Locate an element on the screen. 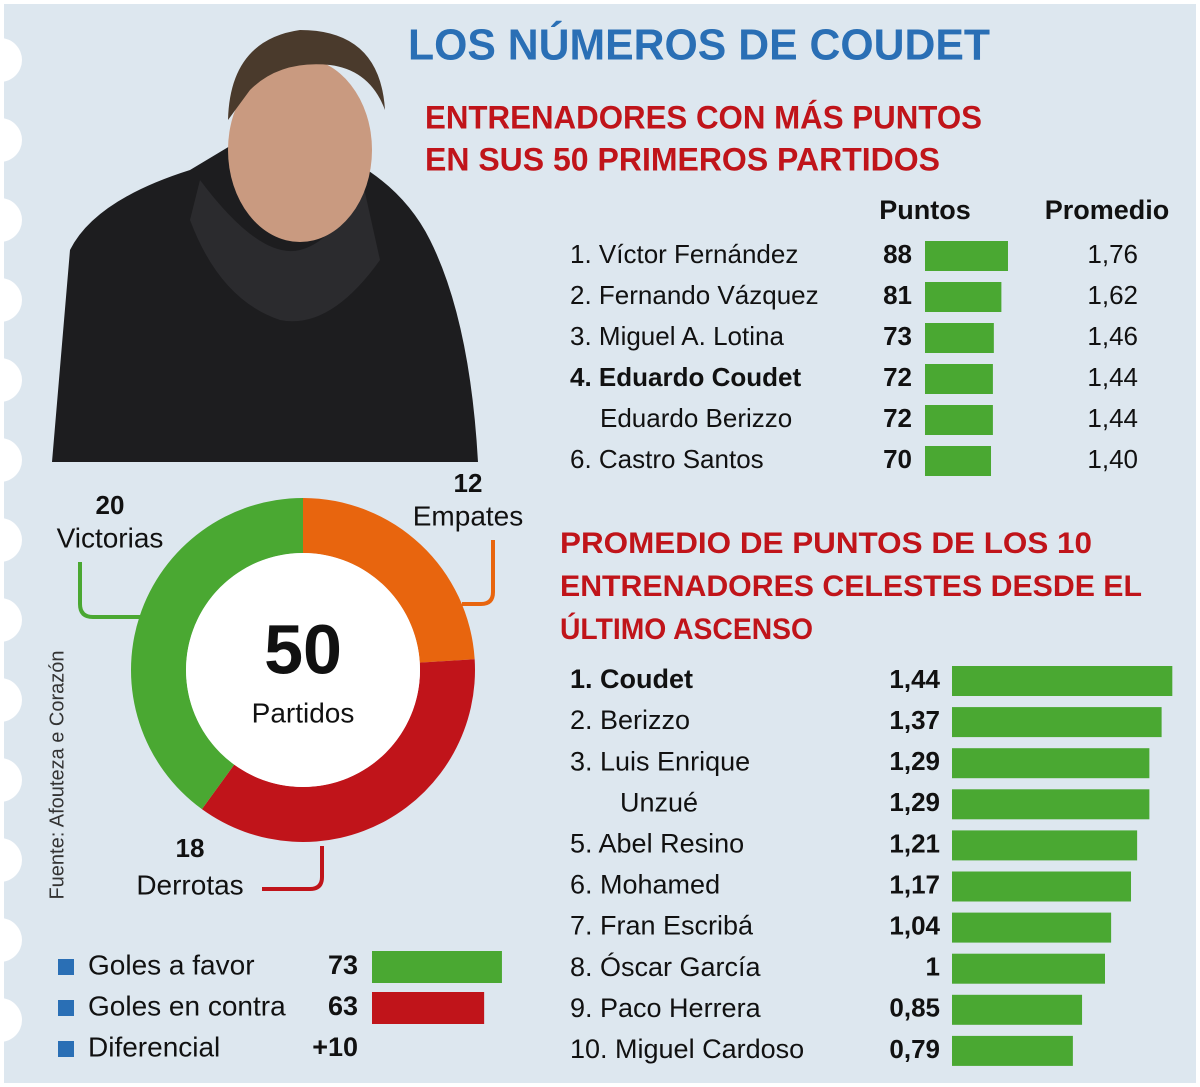 This screenshot has width=1200, height=1087. row-label: Goles en contra is located at coordinates (187, 1005).